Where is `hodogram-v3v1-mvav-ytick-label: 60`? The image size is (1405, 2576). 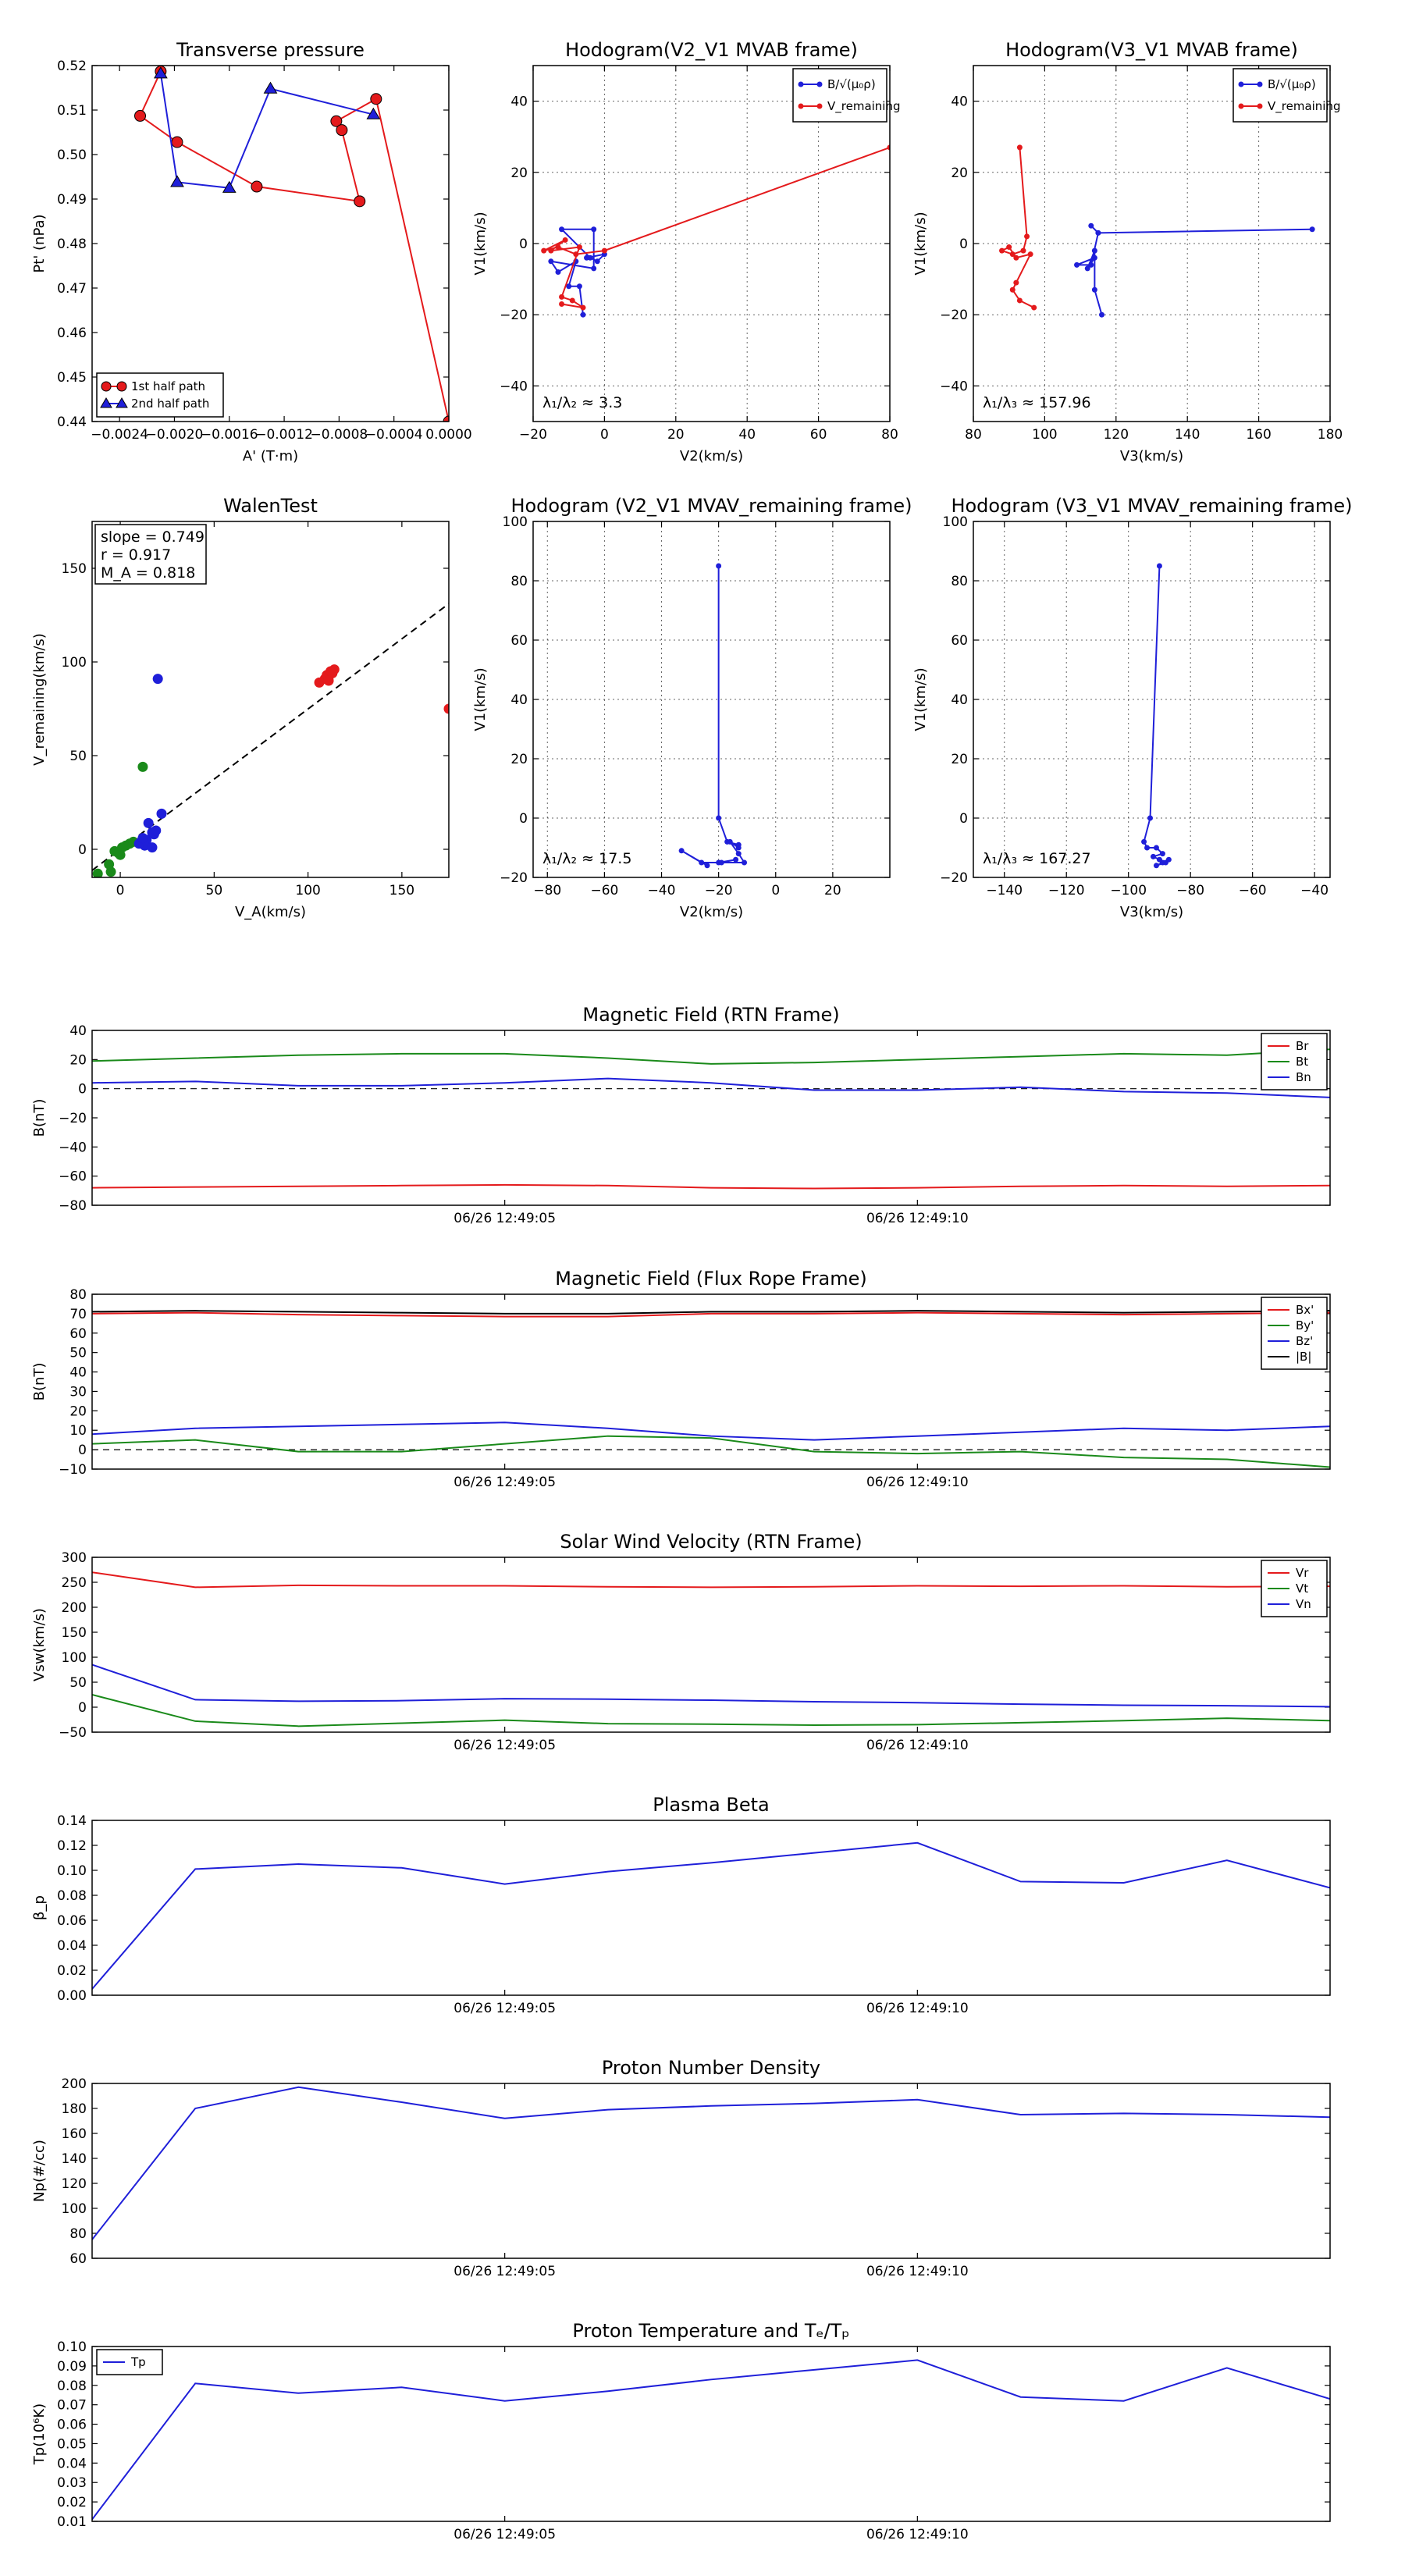 hodogram-v3v1-mvav-ytick-label: 60 is located at coordinates (960, 641).